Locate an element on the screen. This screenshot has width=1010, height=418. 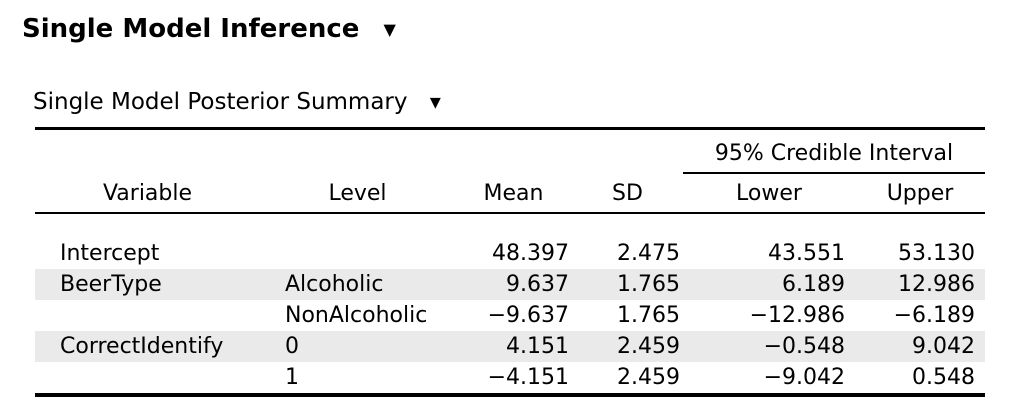
table-row: BeerType Alcoholic 9.637 1.765 6.189 12.986 is located at coordinates (510, 284).